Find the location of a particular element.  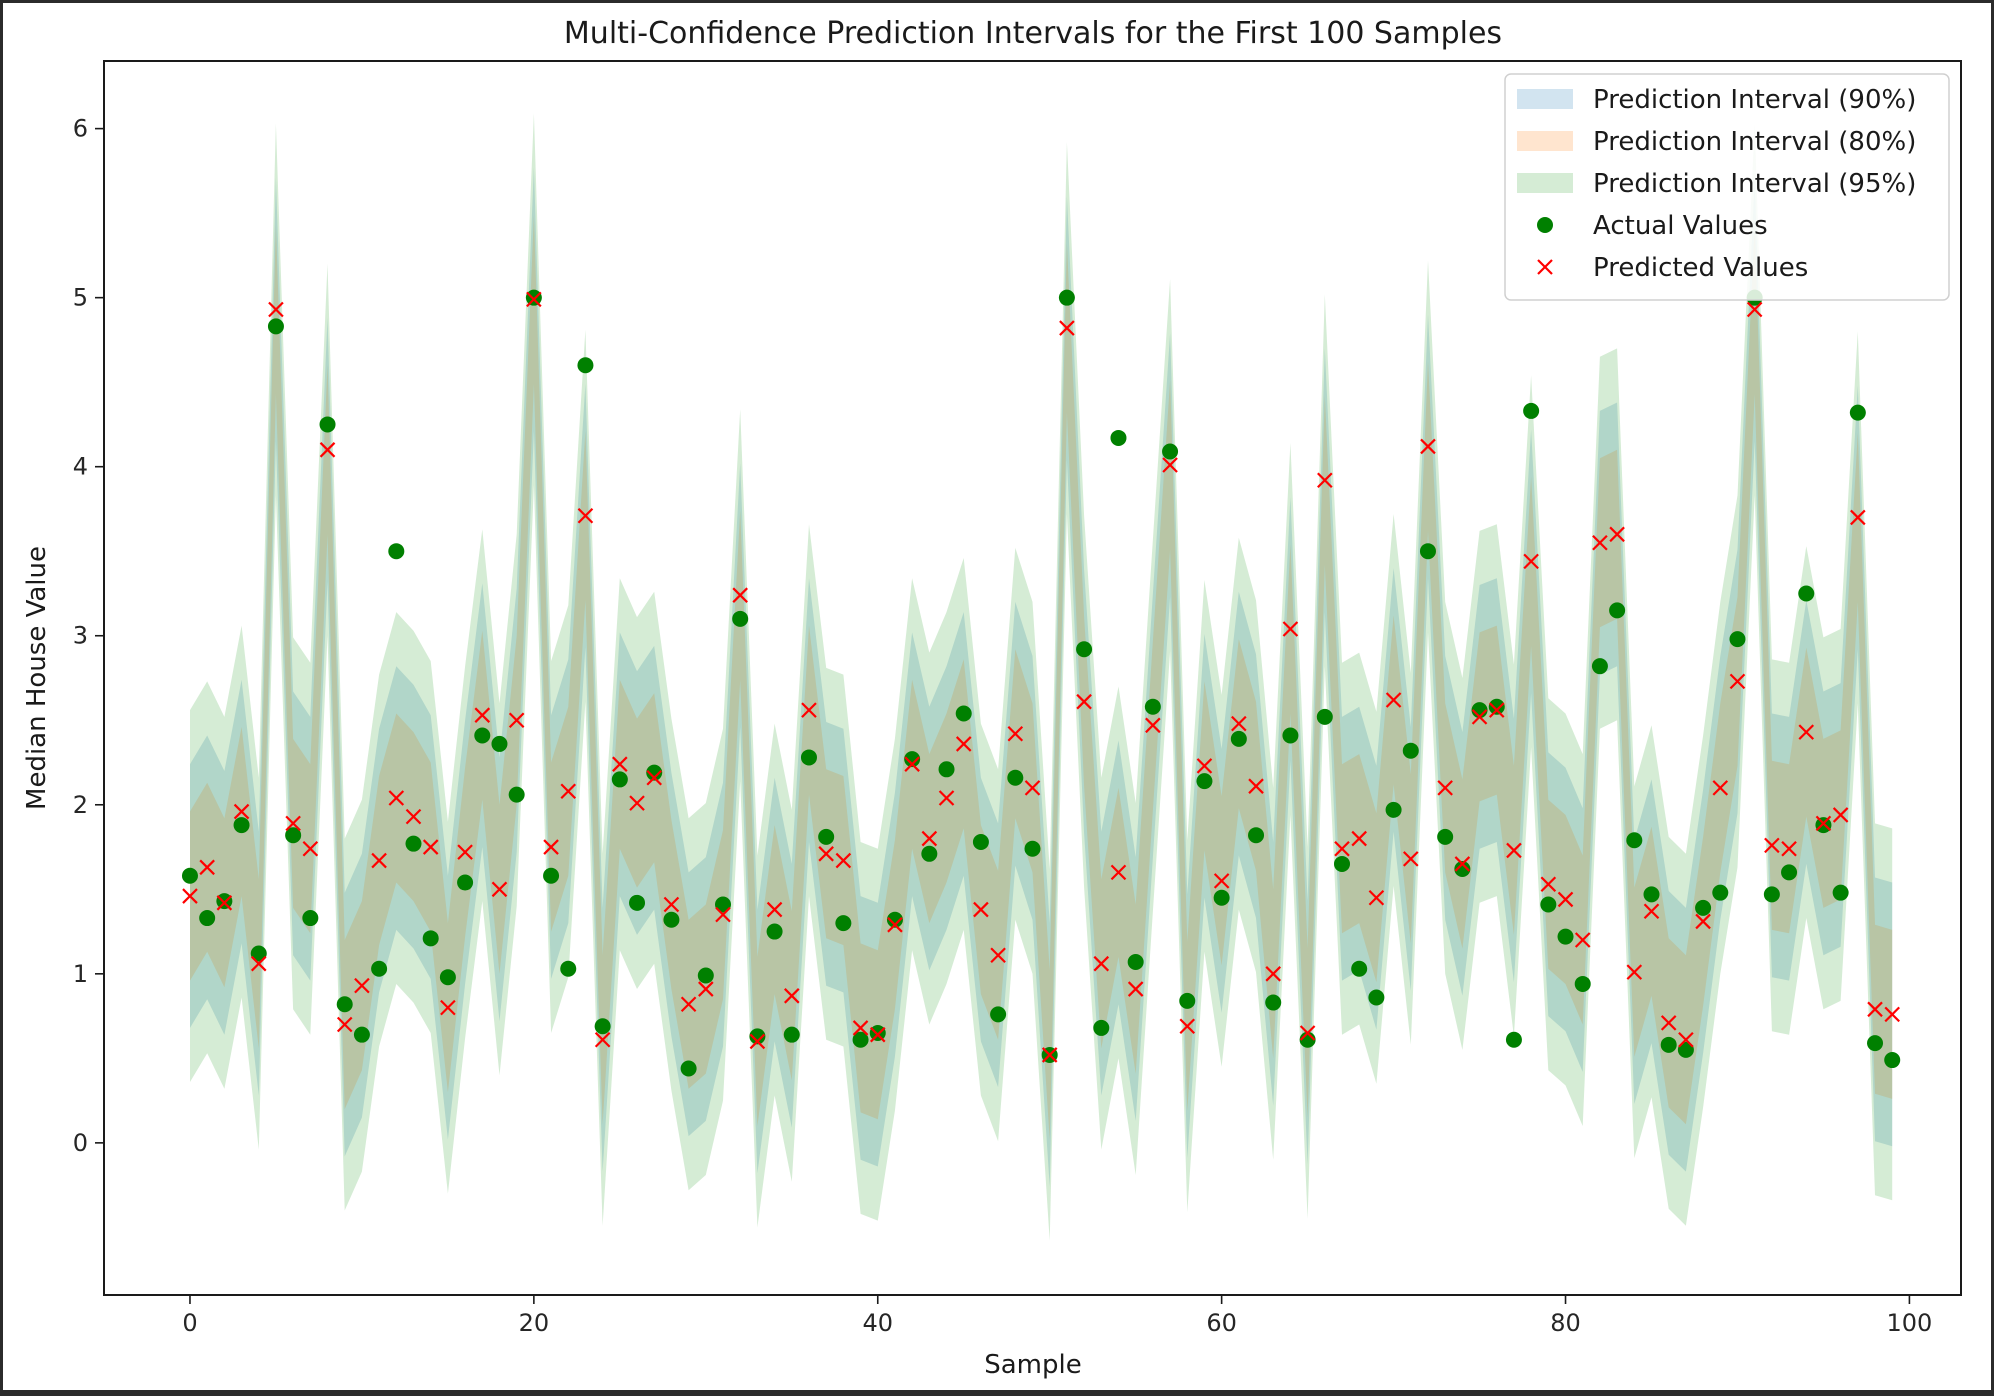

y-tick-label: 6 is located at coordinates (80, 129).